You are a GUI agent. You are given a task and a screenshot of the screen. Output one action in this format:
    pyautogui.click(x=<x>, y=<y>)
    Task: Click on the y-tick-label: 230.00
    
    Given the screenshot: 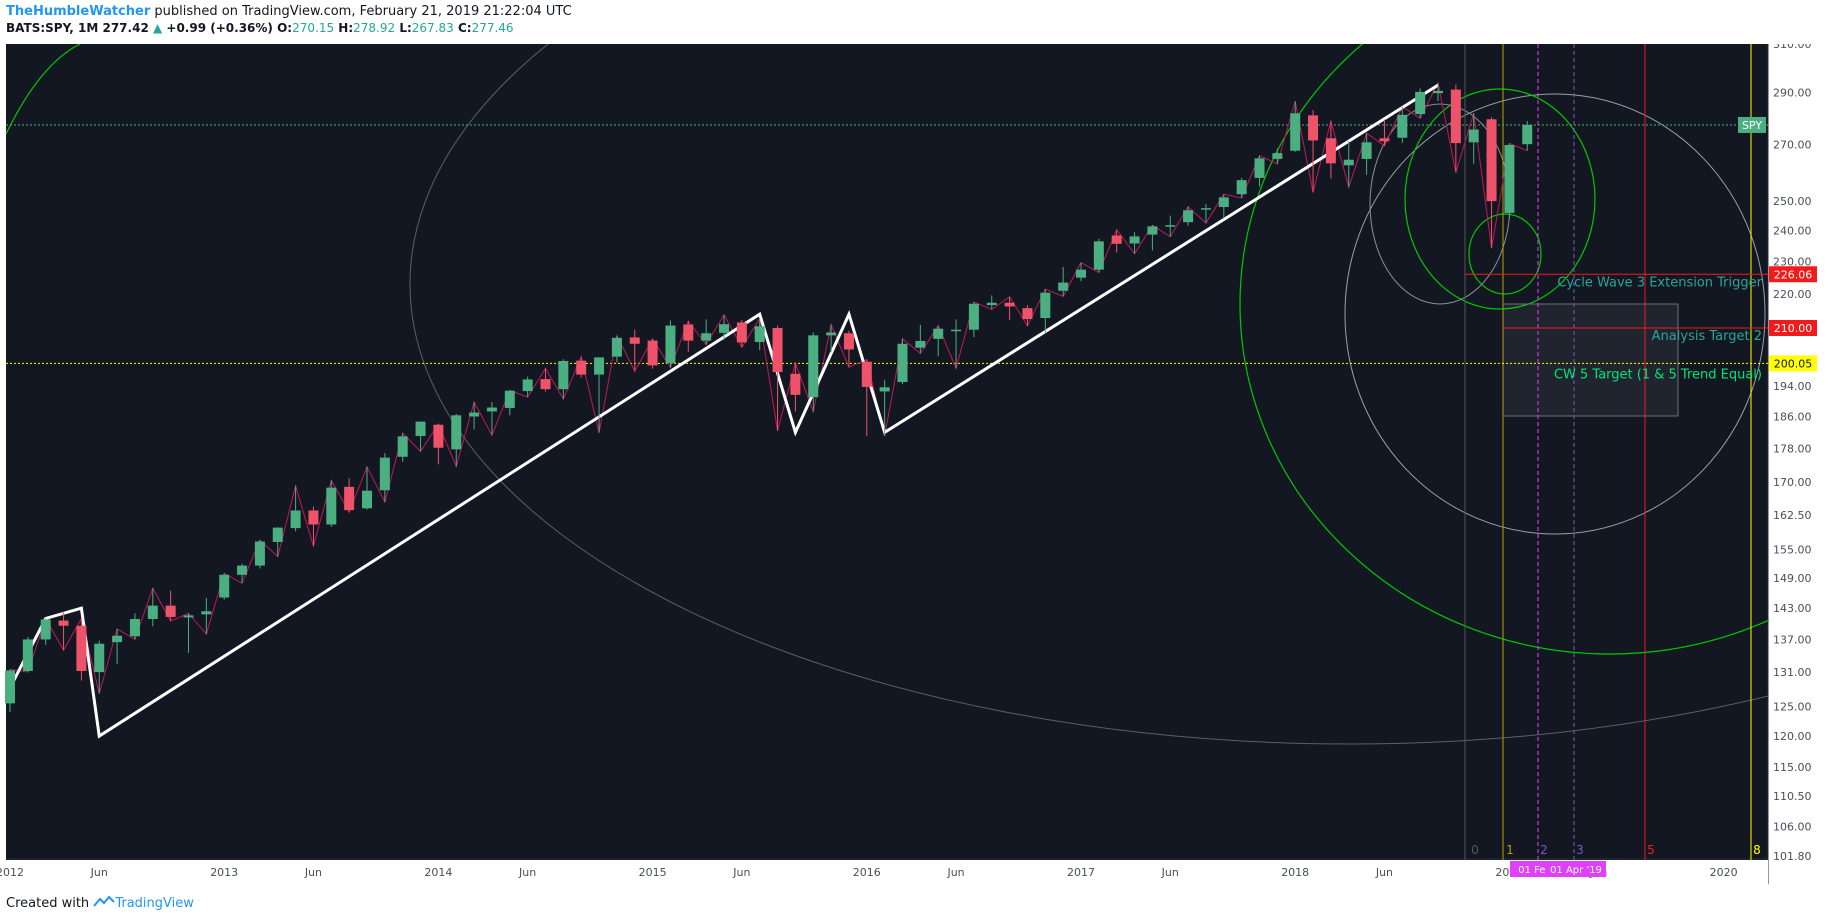 What is the action you would take?
    pyautogui.click(x=1792, y=262)
    